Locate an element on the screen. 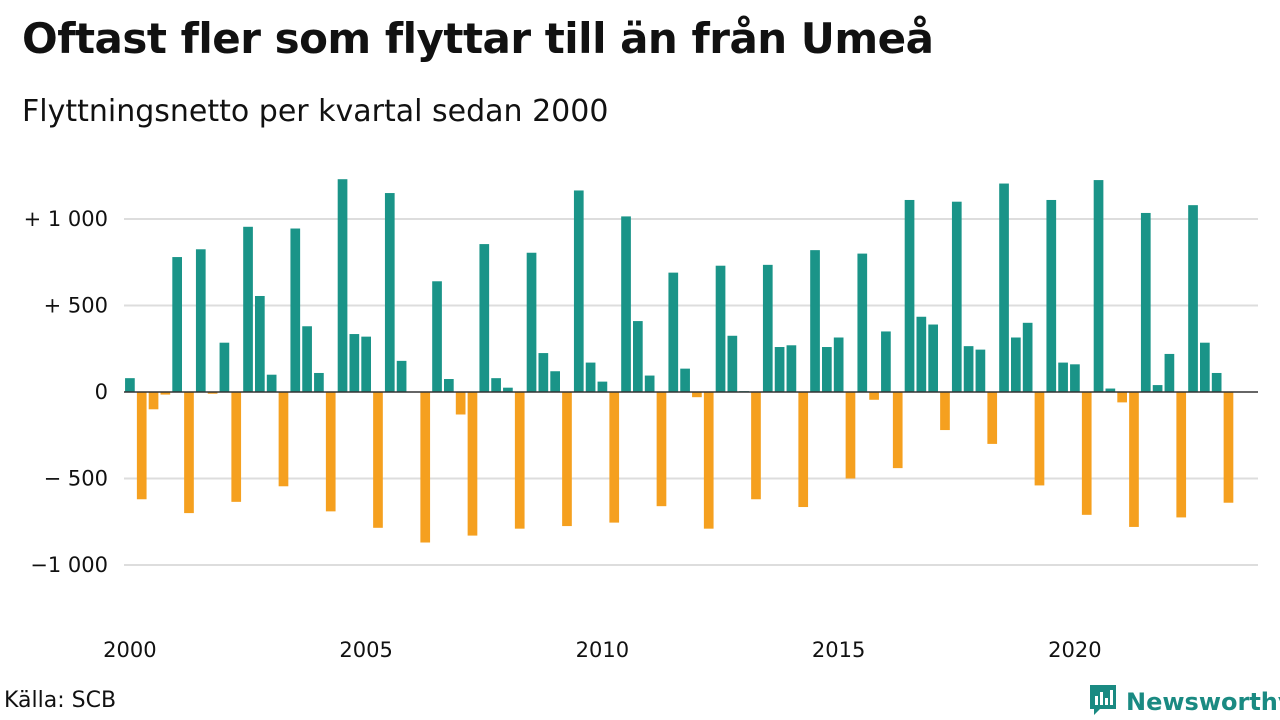 This screenshot has width=1280, height=720. bar-2002K2 is located at coordinates (236, 447).